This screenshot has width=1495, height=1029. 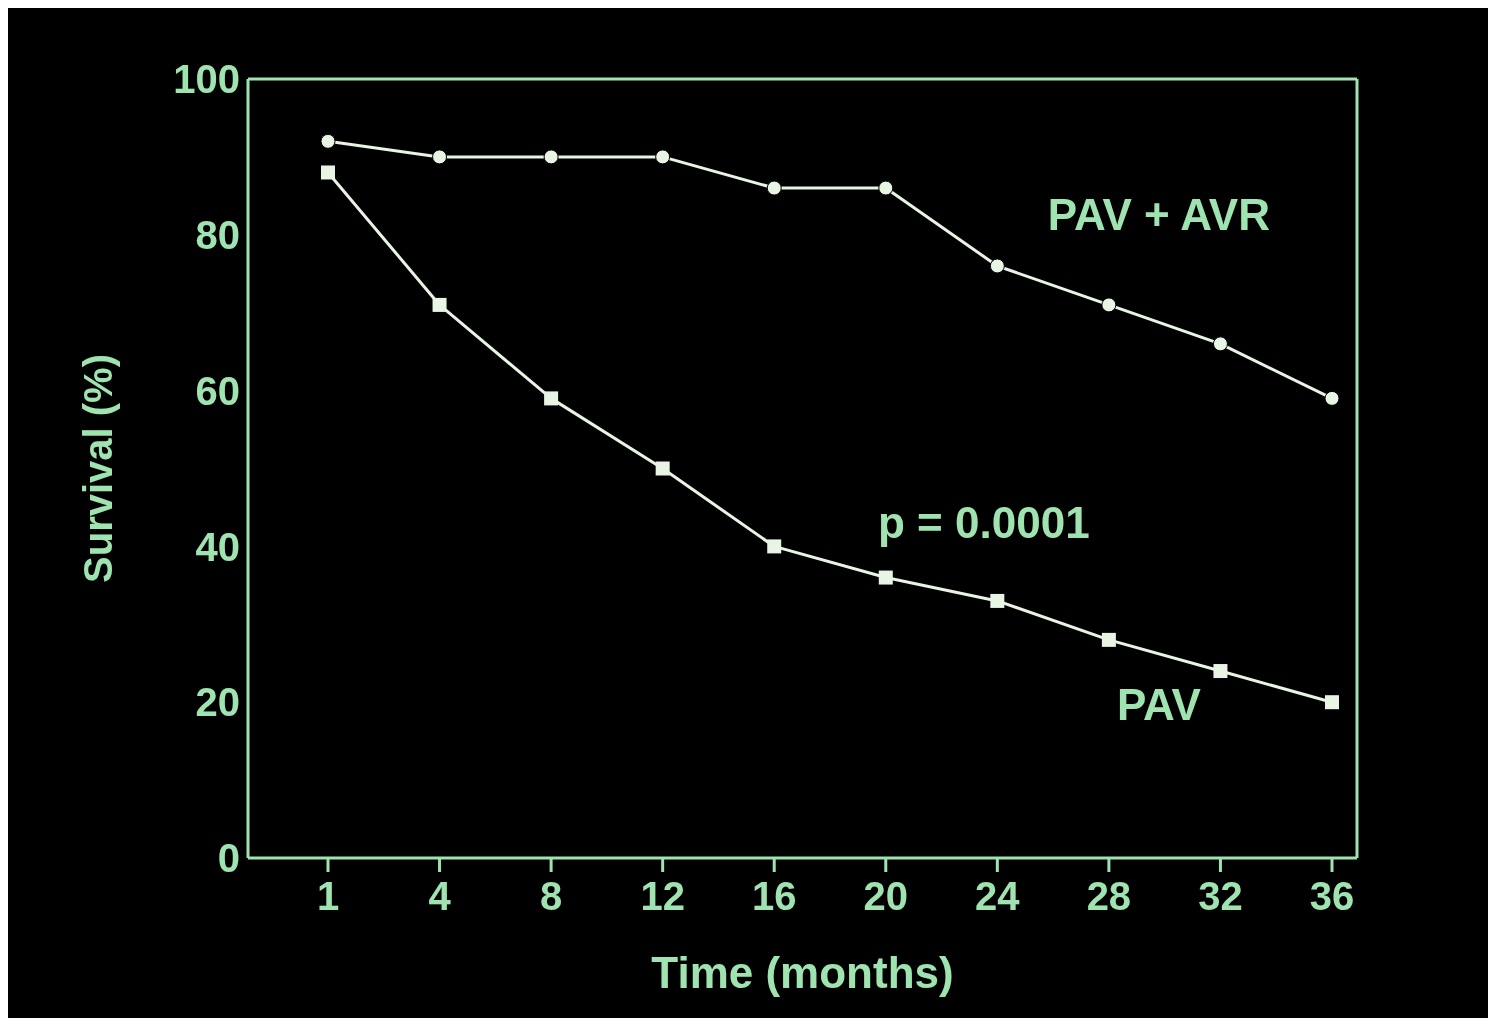 I want to click on x-tick-label: 36, so click(x=1332, y=896).